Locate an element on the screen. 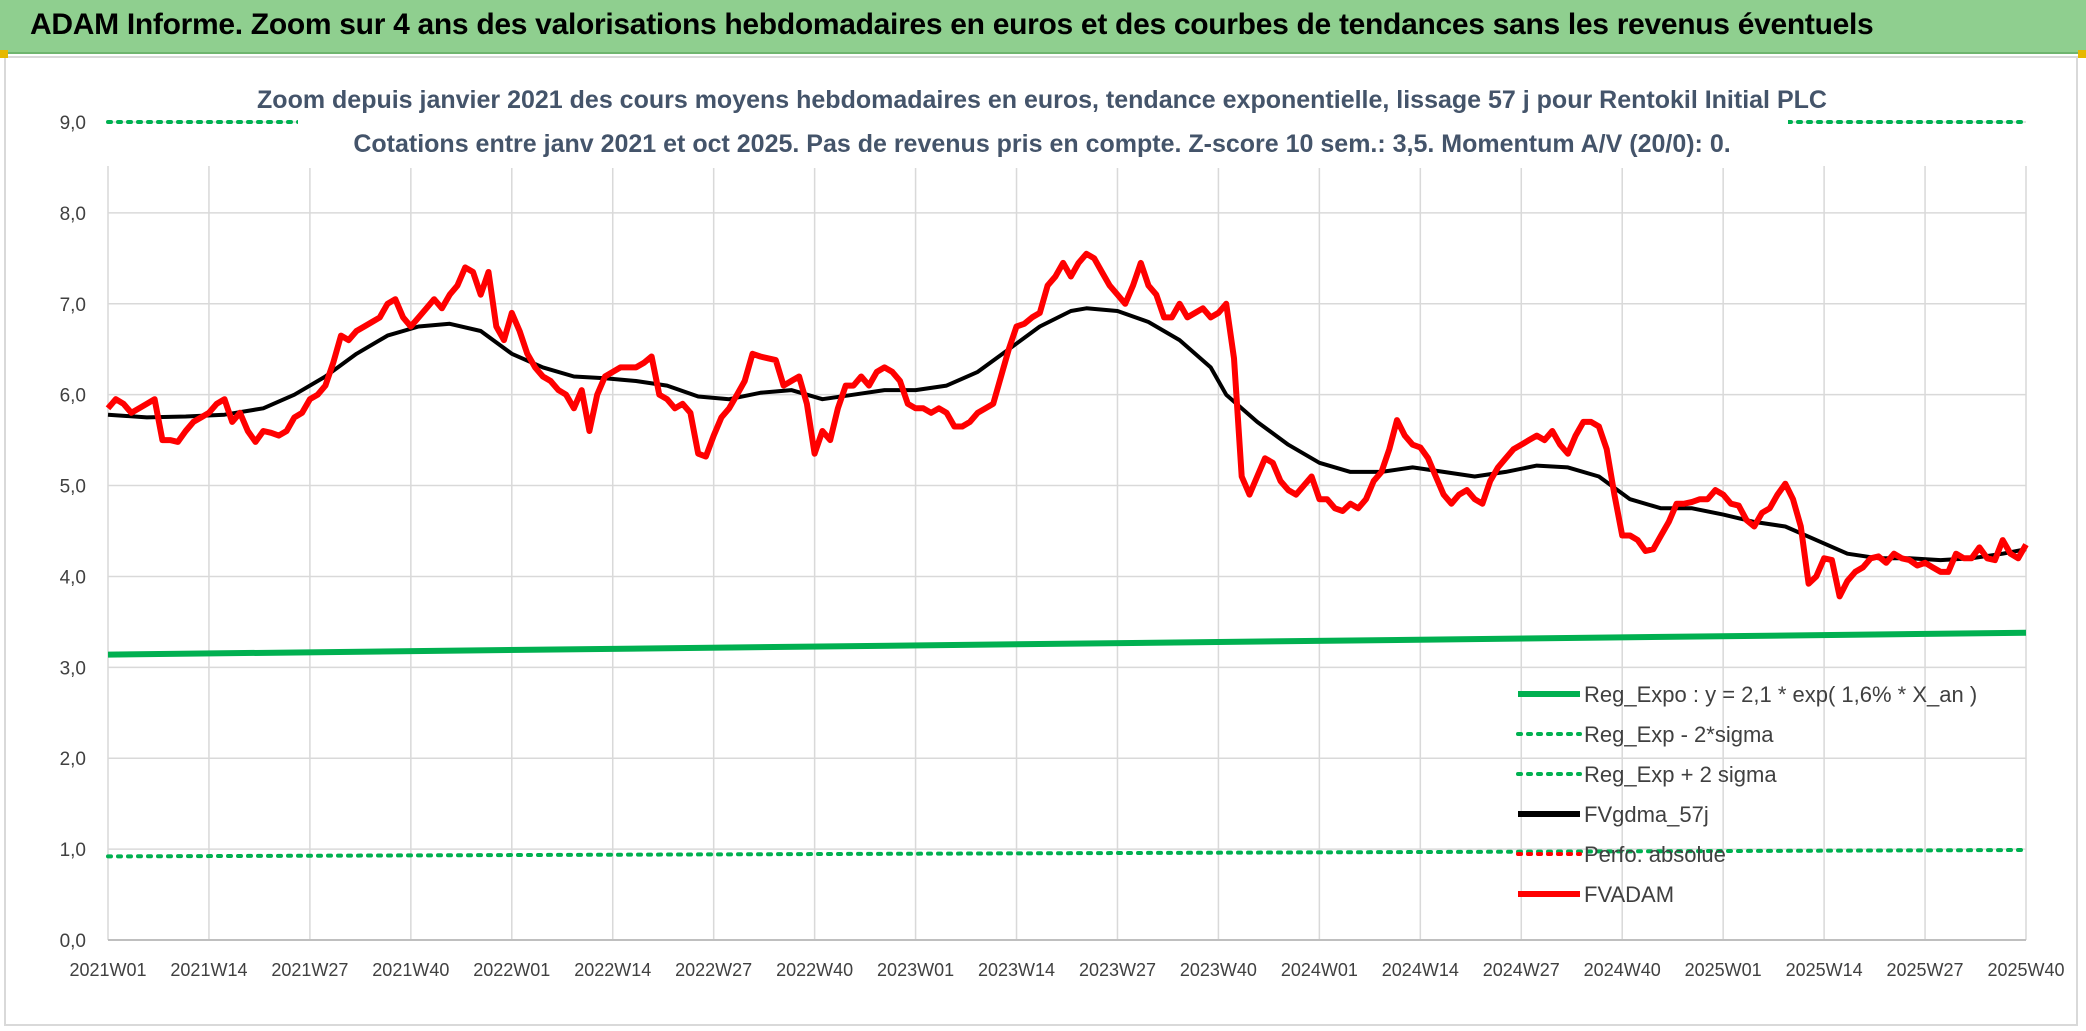 The width and height of the screenshot is (2086, 1031). x-tick-label: 2025W40 is located at coordinates (2025, 970).